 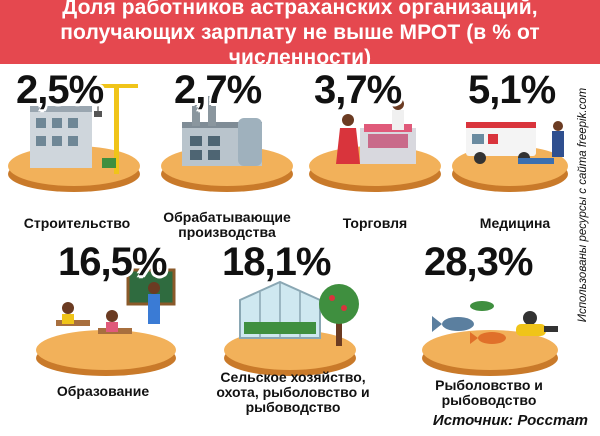 I want to click on factory-icon, so click(x=227, y=144).